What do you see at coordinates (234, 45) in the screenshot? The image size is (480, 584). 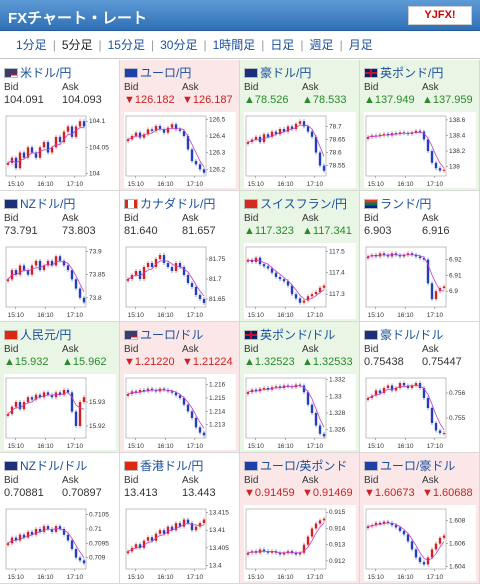 I see `tab-timeframe: 1時間足` at bounding box center [234, 45].